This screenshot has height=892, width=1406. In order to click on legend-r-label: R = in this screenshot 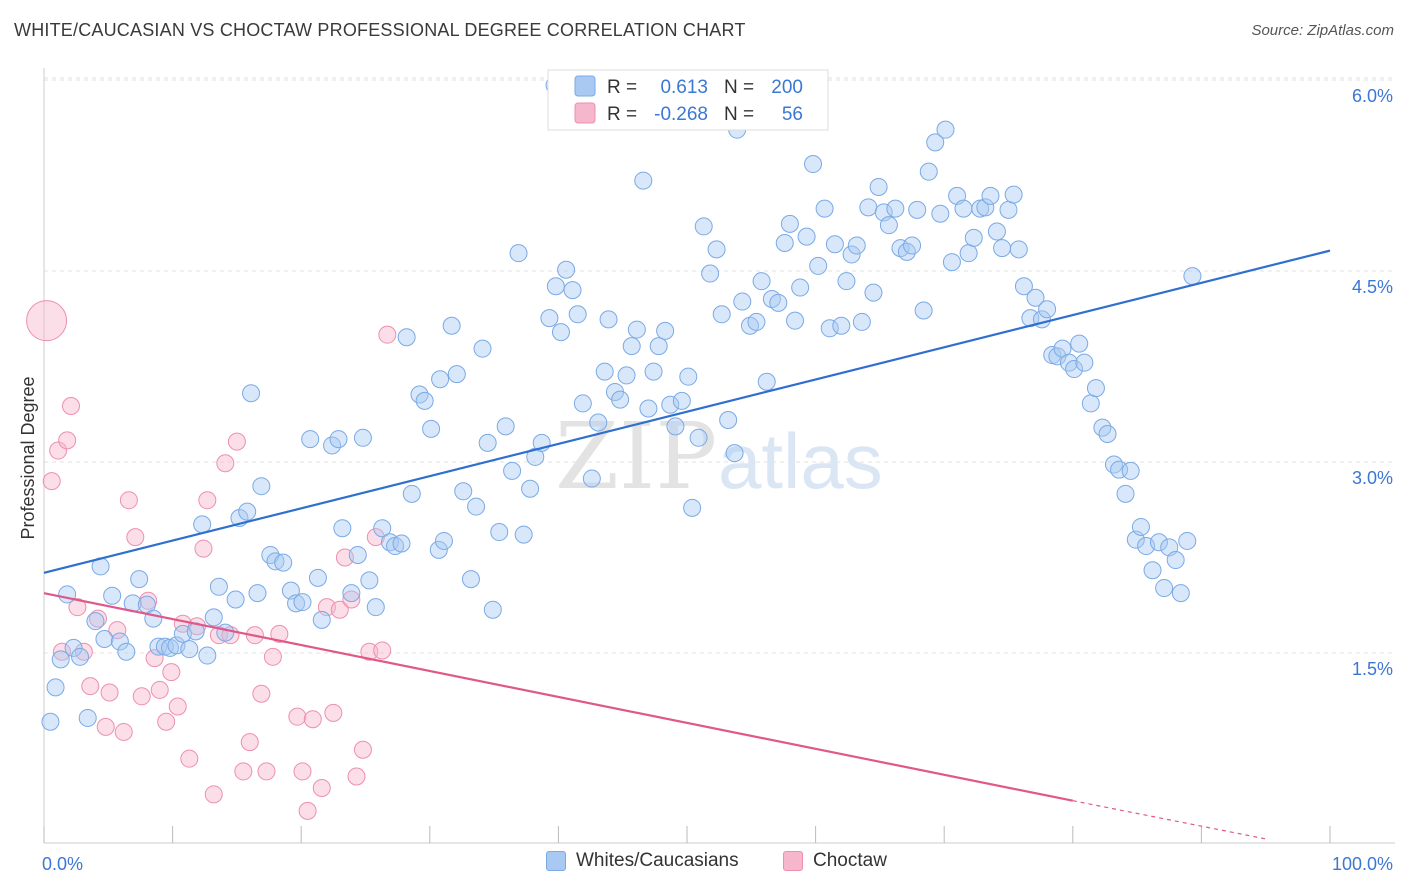, I will do `click(622, 114)`.